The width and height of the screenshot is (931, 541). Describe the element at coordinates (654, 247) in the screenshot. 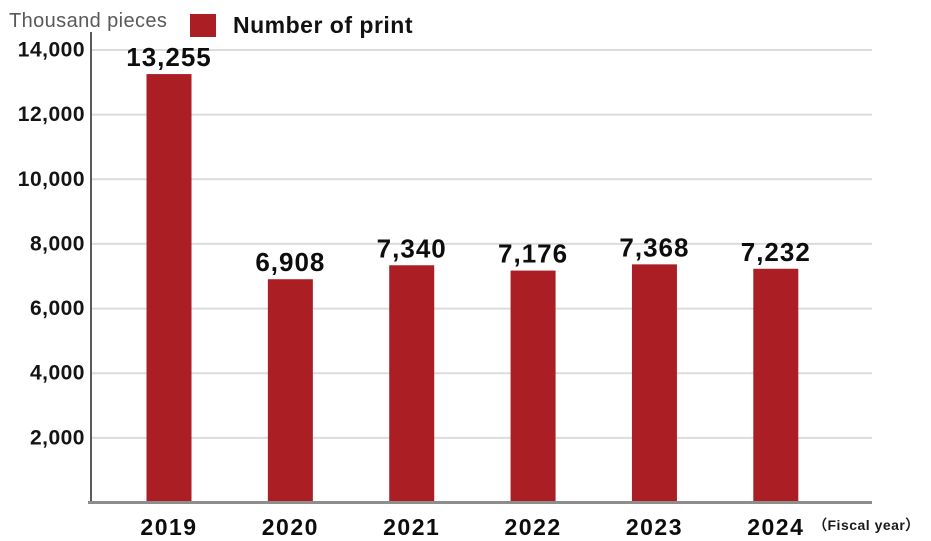

I see `value-label-2023: 7,368` at that location.